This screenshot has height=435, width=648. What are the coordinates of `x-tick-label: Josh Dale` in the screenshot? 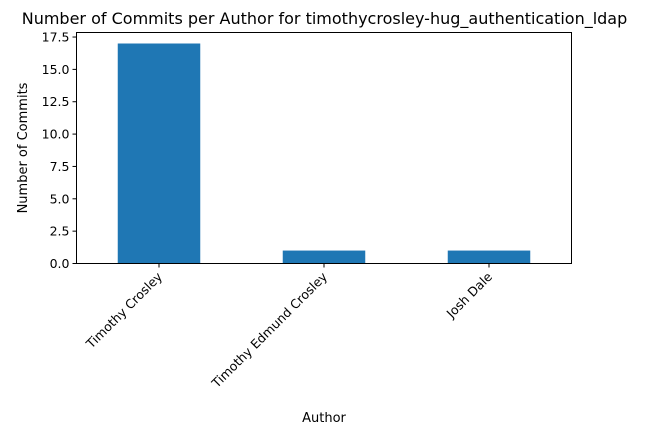 It's located at (469, 295).